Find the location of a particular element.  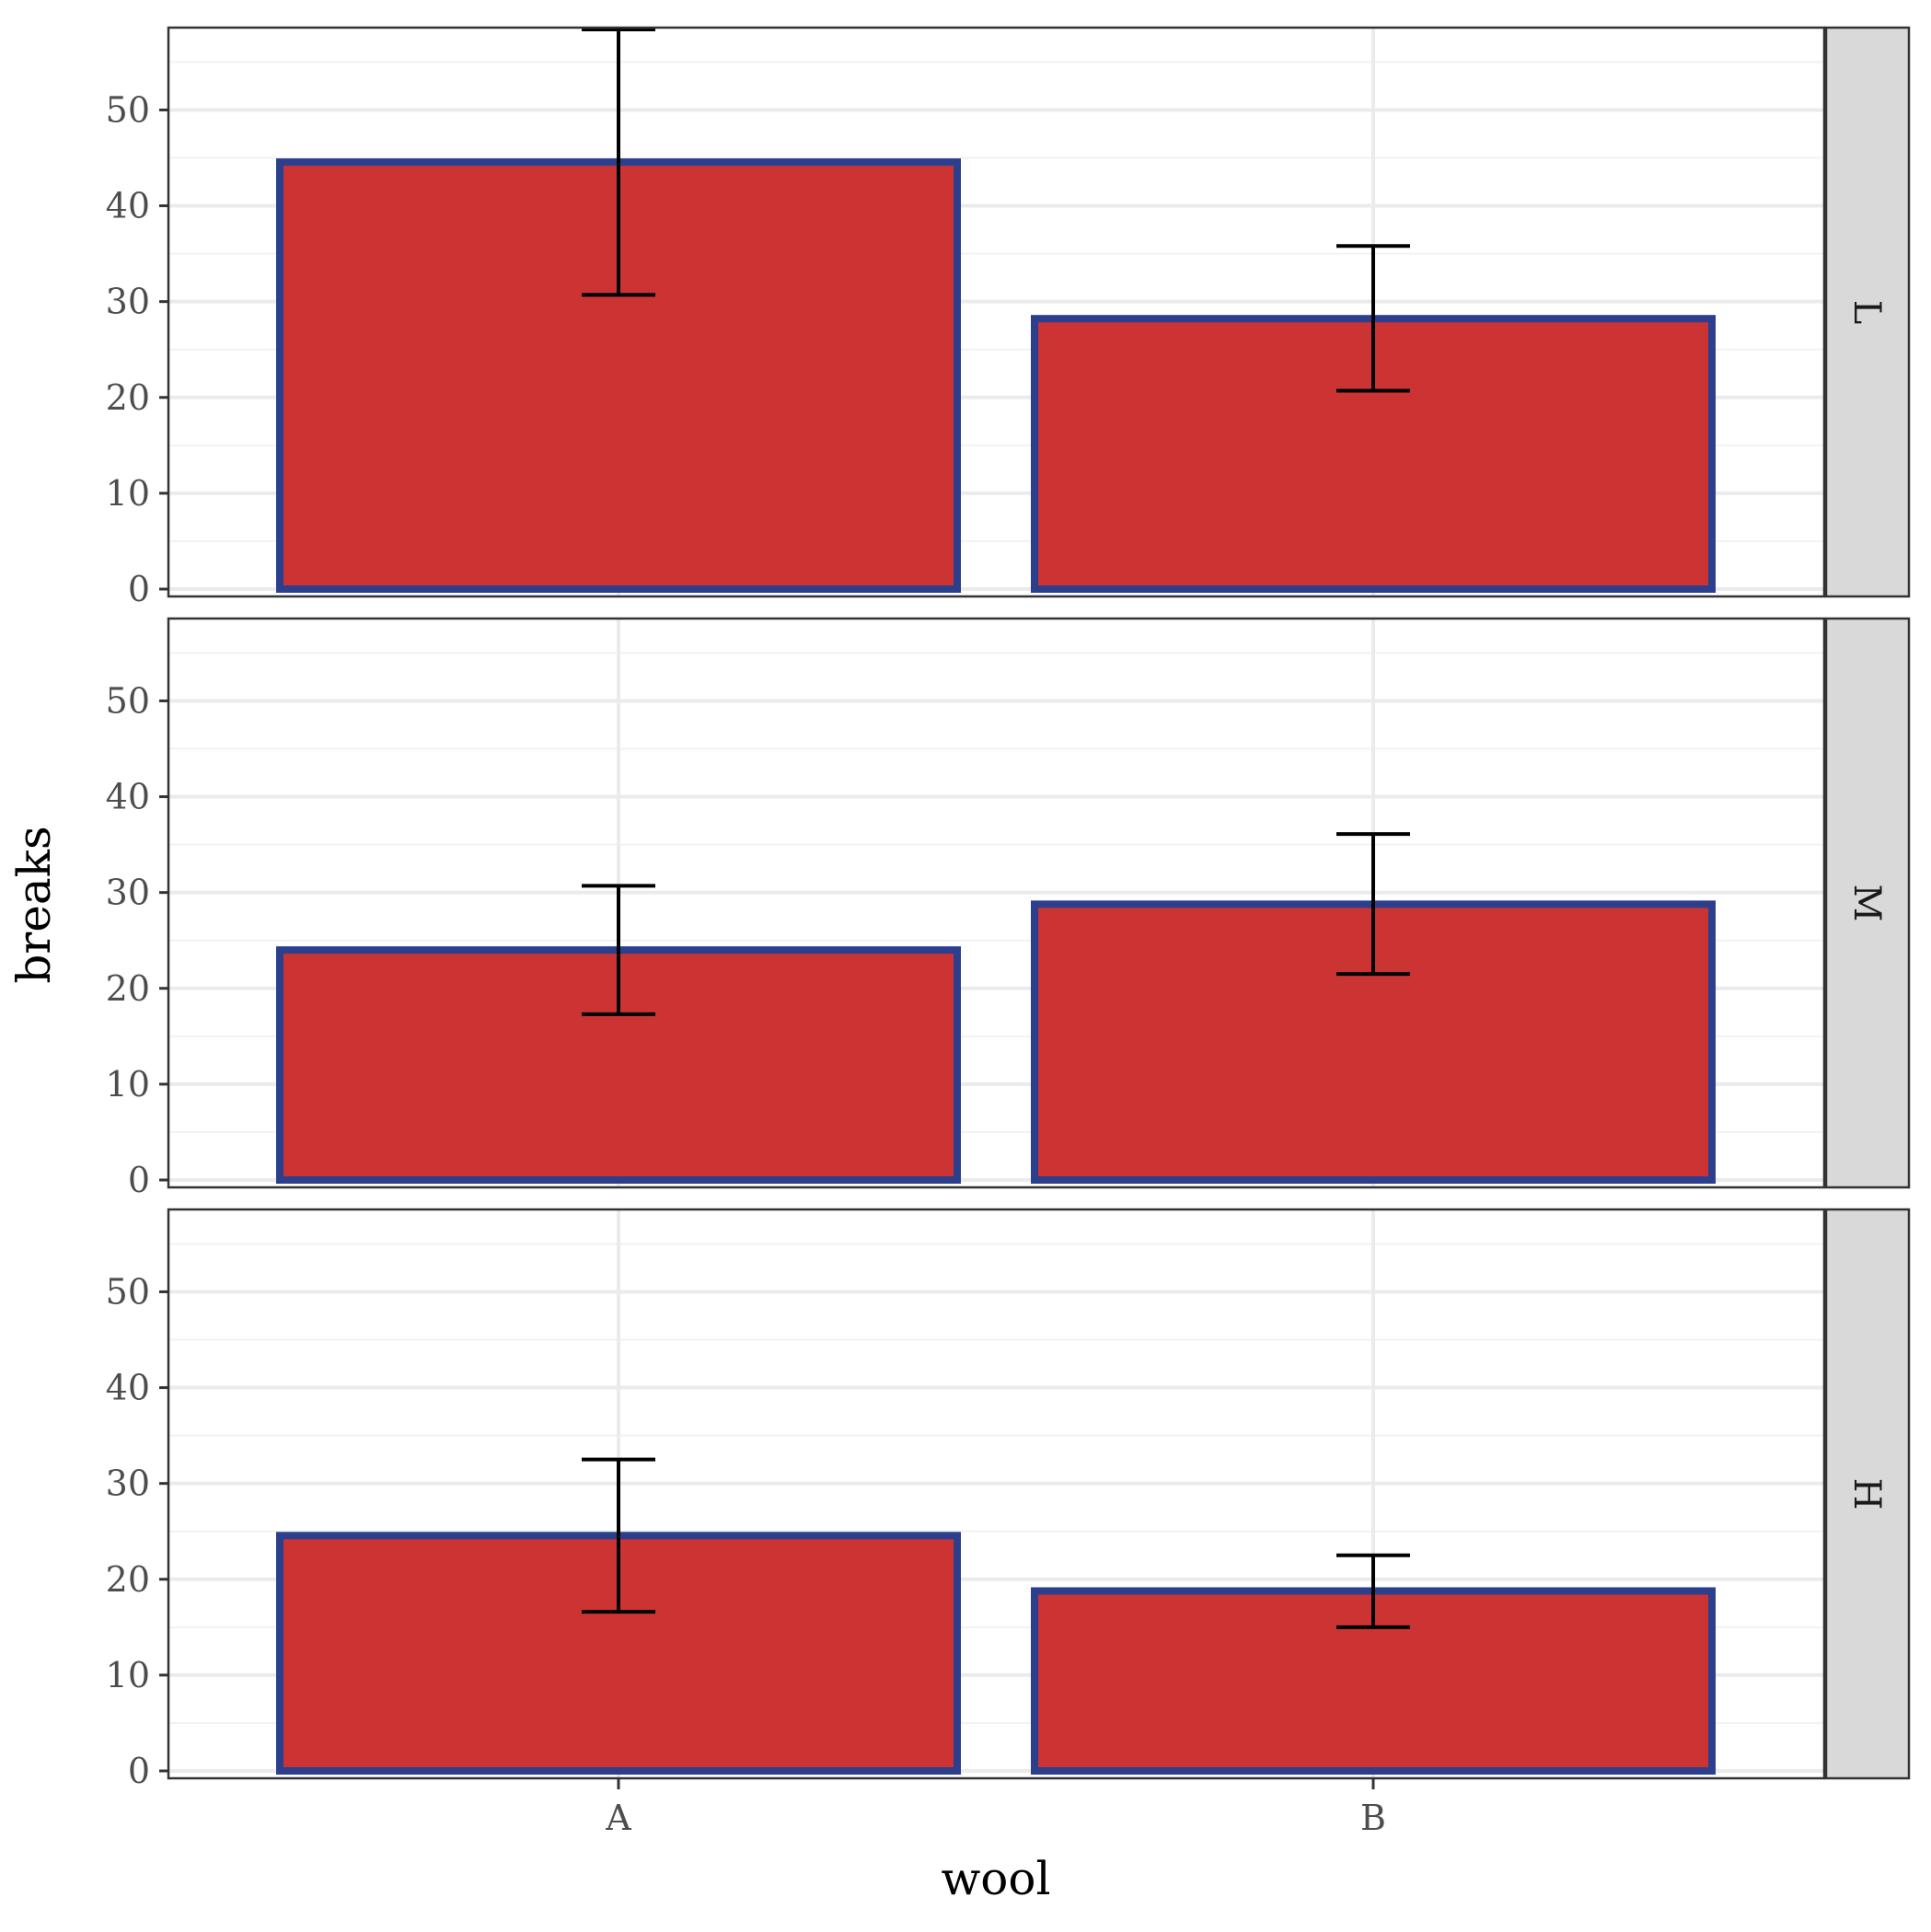

facet-strip-label: H is located at coordinates (1866, 1494).